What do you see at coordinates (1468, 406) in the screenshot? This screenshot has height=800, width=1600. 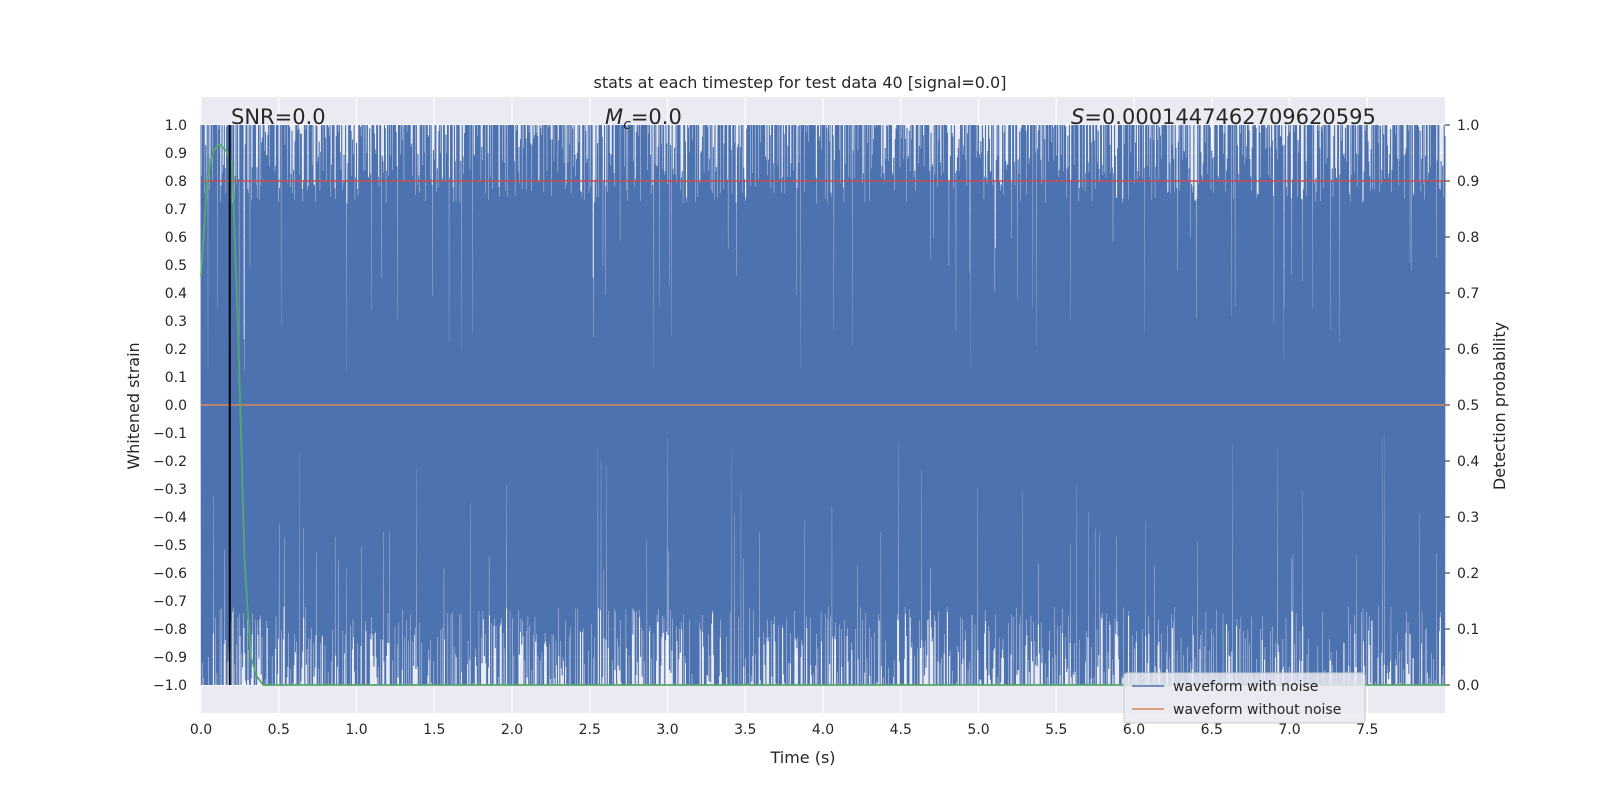 I see `y2-tick-label: 0.5` at bounding box center [1468, 406].